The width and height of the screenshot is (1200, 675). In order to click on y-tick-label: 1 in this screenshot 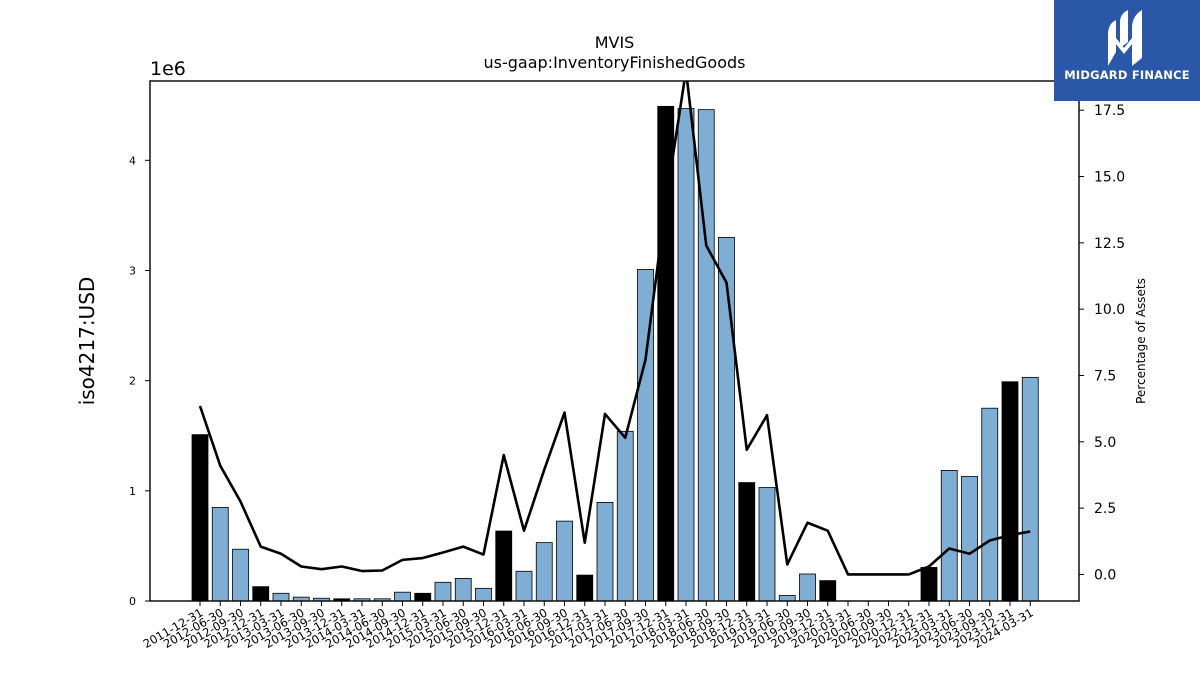, I will do `click(132, 491)`.